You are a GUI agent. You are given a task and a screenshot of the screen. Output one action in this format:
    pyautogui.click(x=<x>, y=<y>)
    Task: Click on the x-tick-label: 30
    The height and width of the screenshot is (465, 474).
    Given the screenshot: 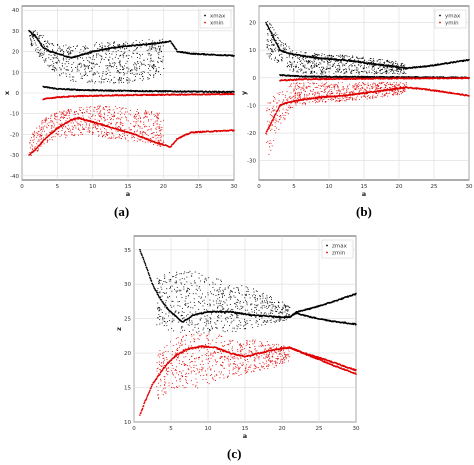 What is the action you would take?
    pyautogui.click(x=234, y=187)
    